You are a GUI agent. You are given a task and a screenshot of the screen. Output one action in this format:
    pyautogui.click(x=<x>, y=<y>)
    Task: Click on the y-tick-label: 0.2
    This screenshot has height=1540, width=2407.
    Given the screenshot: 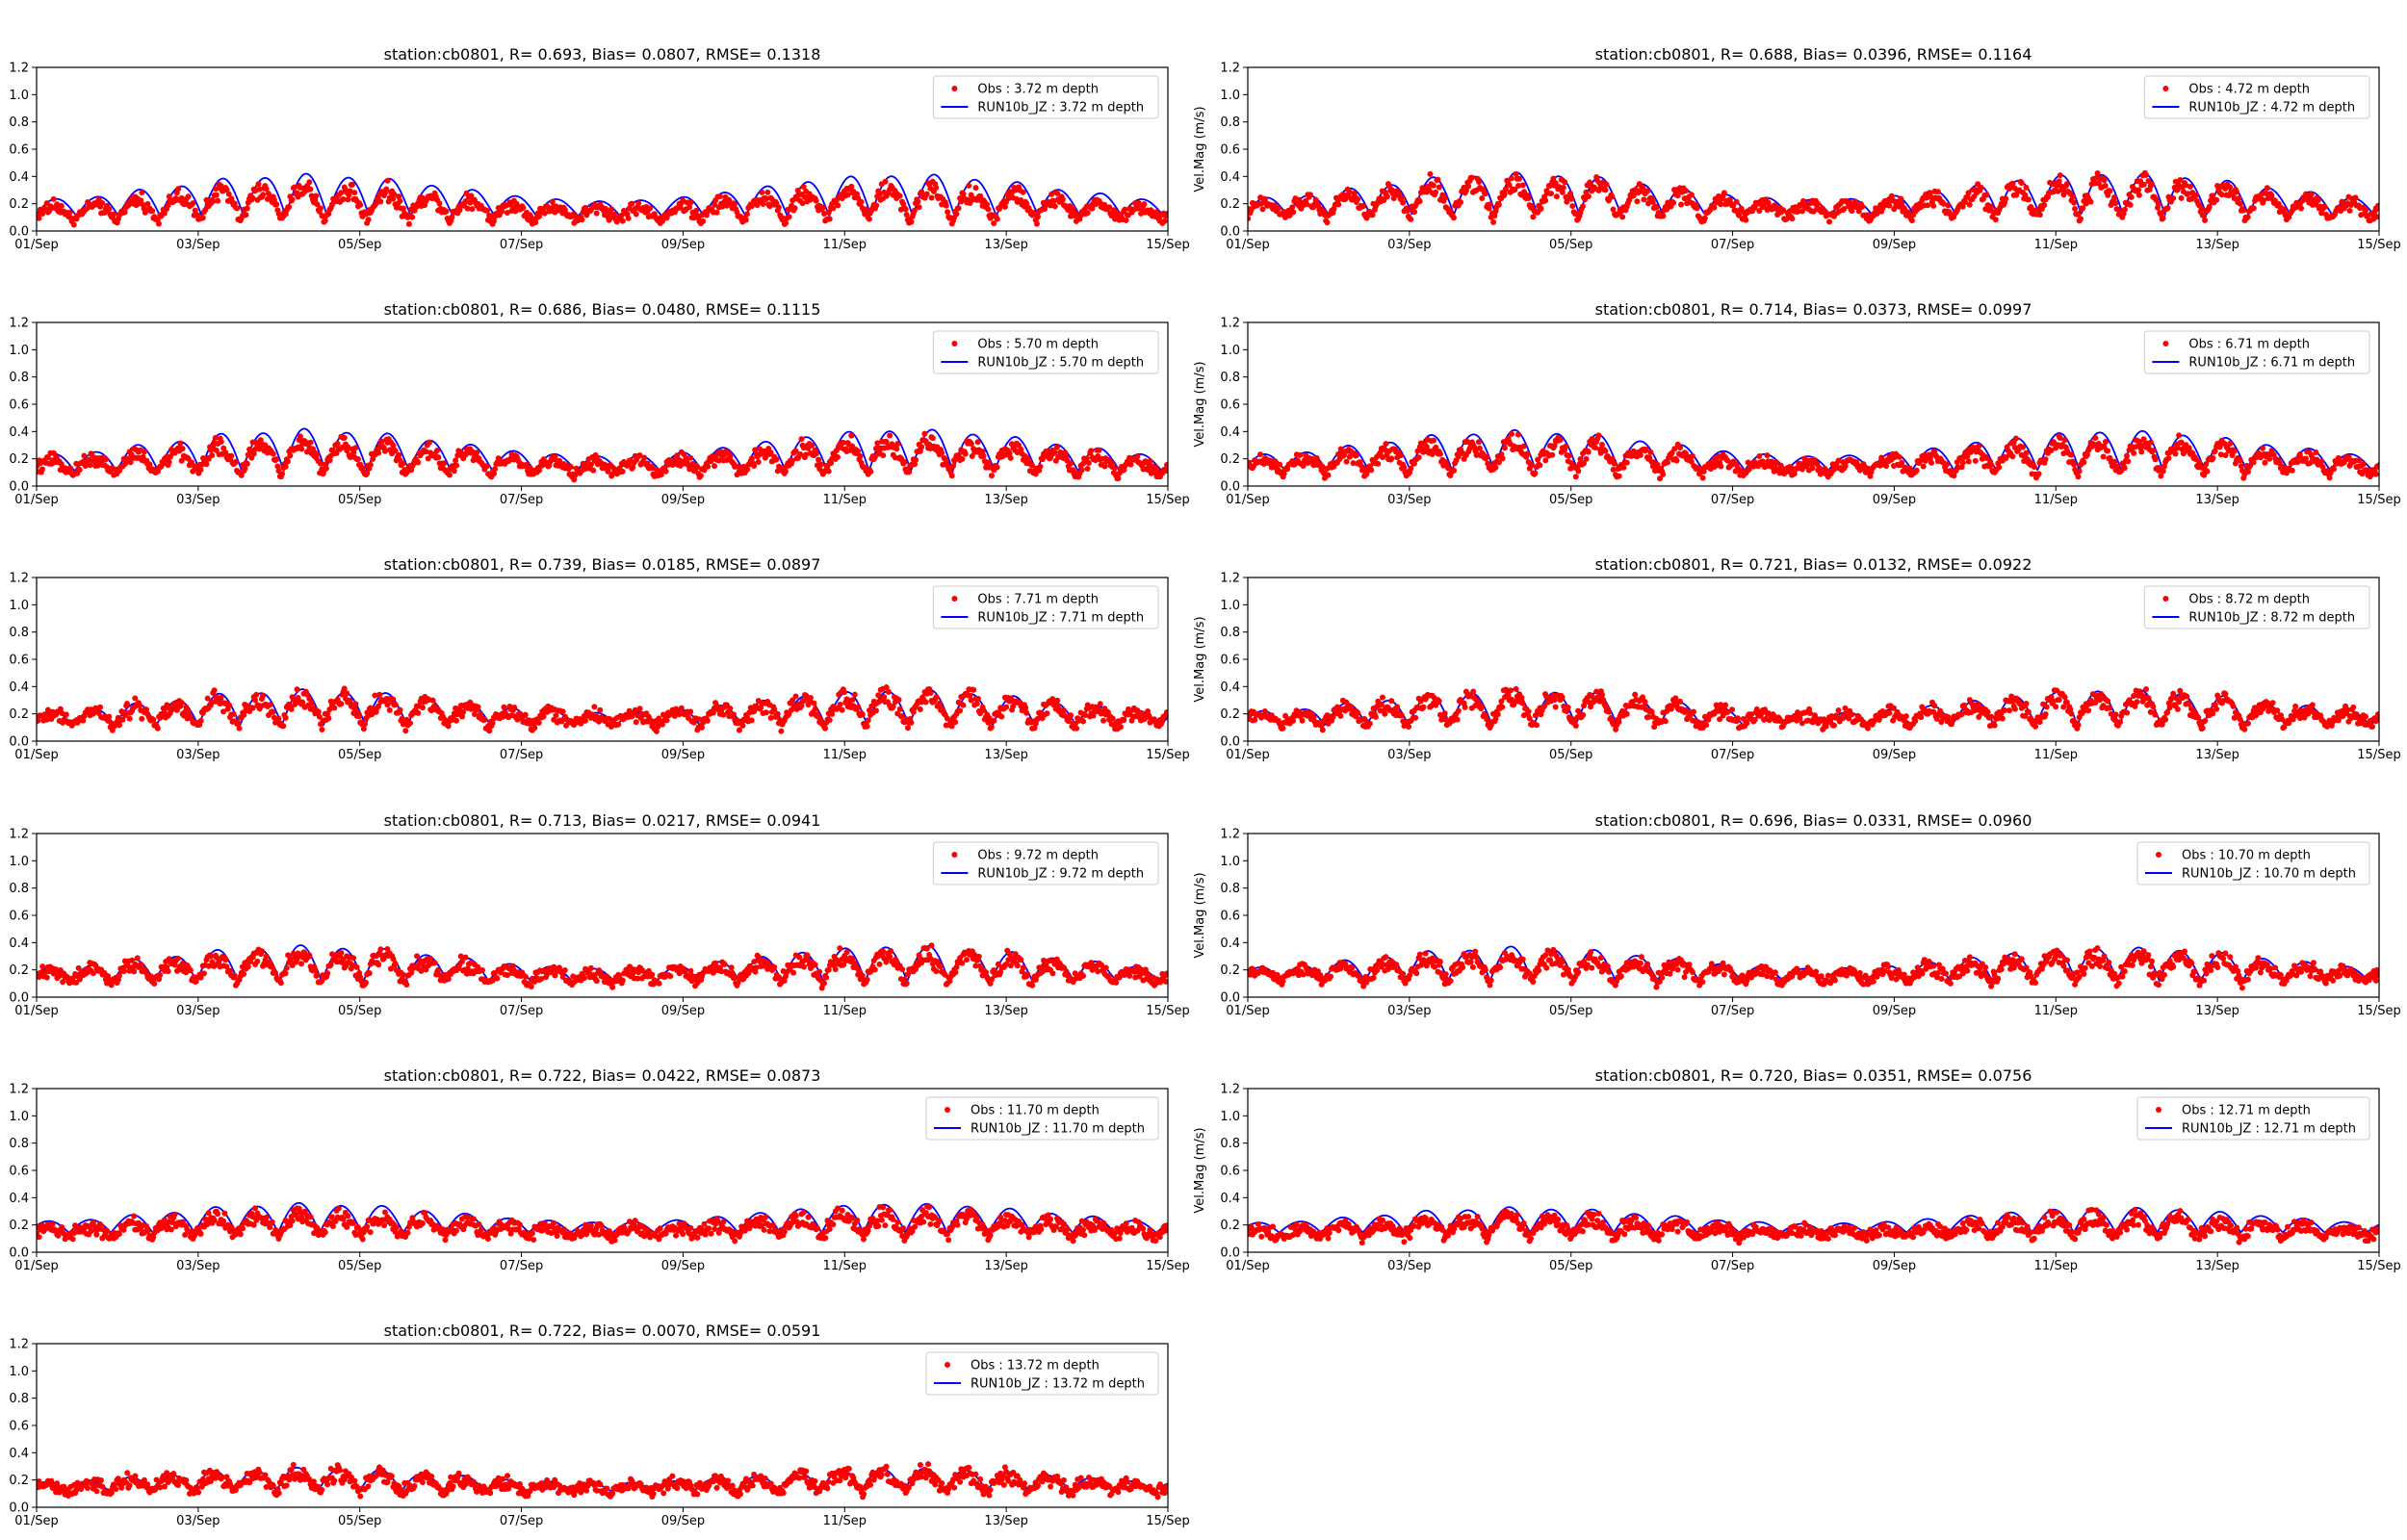 What is the action you would take?
    pyautogui.click(x=1230, y=459)
    